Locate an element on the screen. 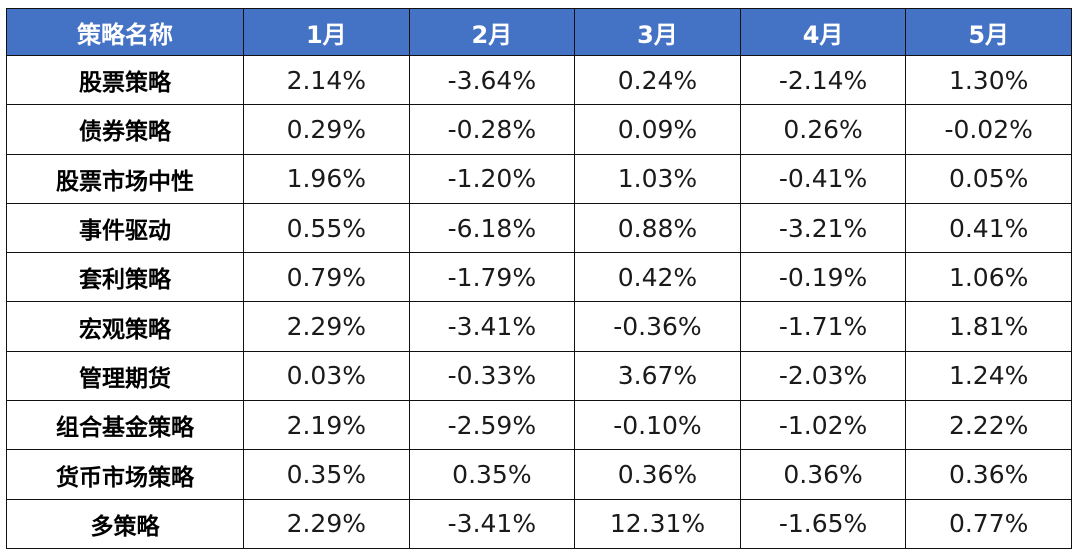 The width and height of the screenshot is (1080, 551). value-cell-month-5: -0.02% is located at coordinates (988, 129).